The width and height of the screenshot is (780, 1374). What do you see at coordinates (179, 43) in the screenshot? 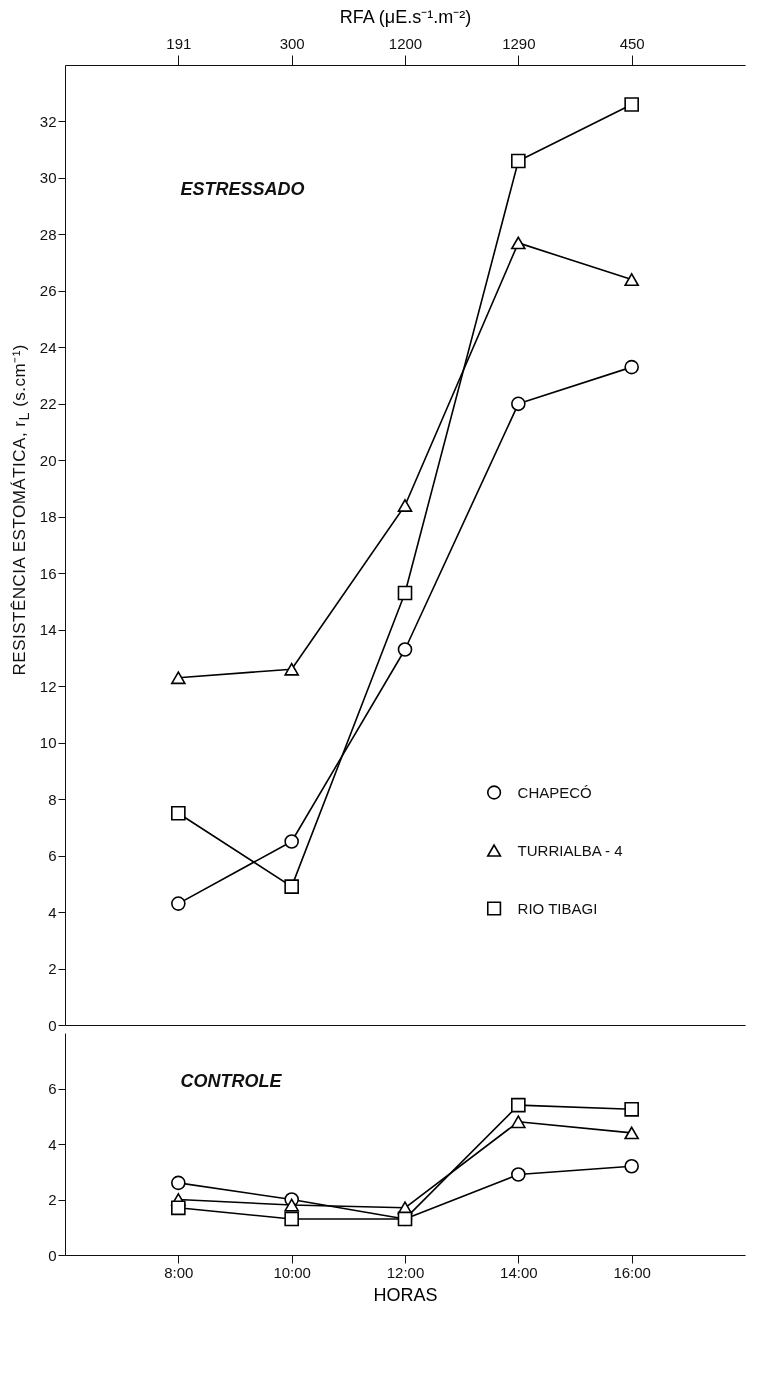
I see `annotation: 191` at bounding box center [179, 43].